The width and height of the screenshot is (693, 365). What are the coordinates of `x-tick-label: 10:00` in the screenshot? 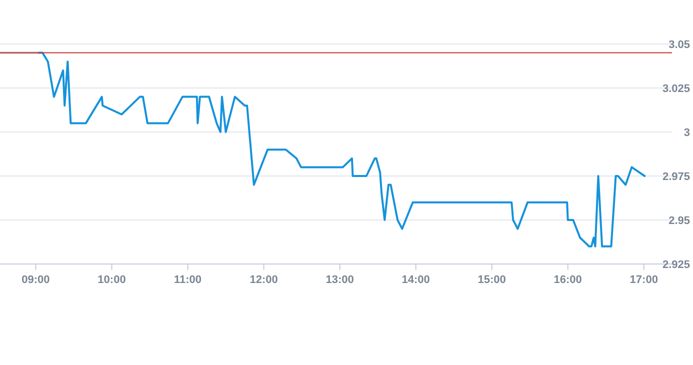 It's located at (112, 280).